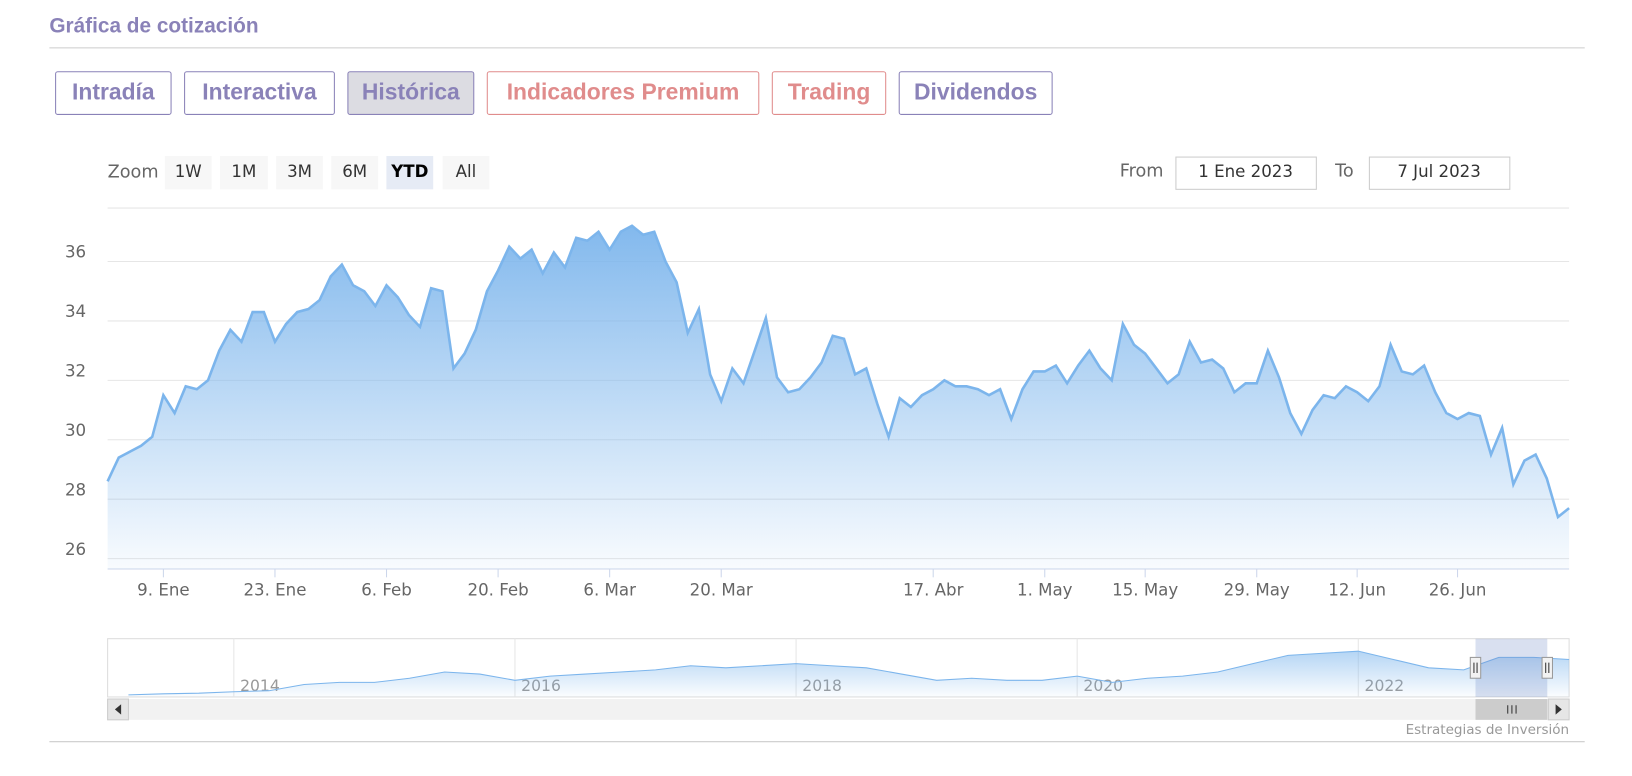 This screenshot has height=776, width=1632. What do you see at coordinates (1257, 589) in the screenshot?
I see `x-tick-label: 29. May` at bounding box center [1257, 589].